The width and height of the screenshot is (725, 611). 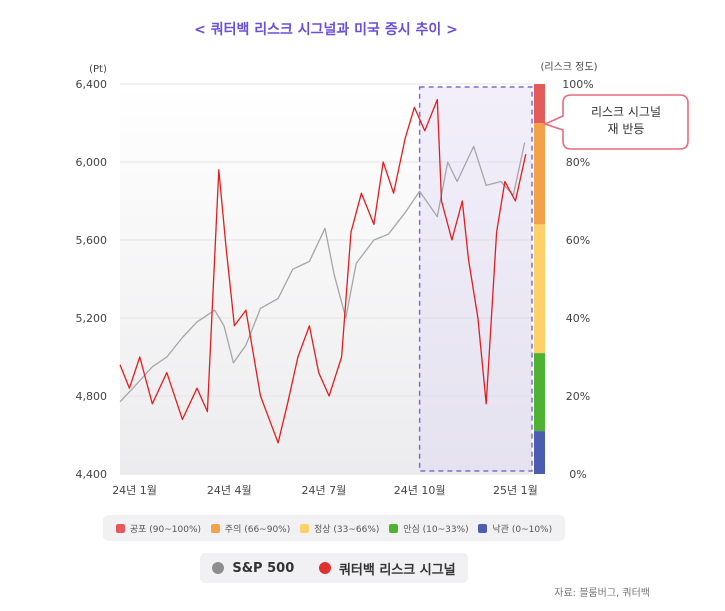 I want to click on y-right-tick-label: 20%, so click(x=578, y=396).